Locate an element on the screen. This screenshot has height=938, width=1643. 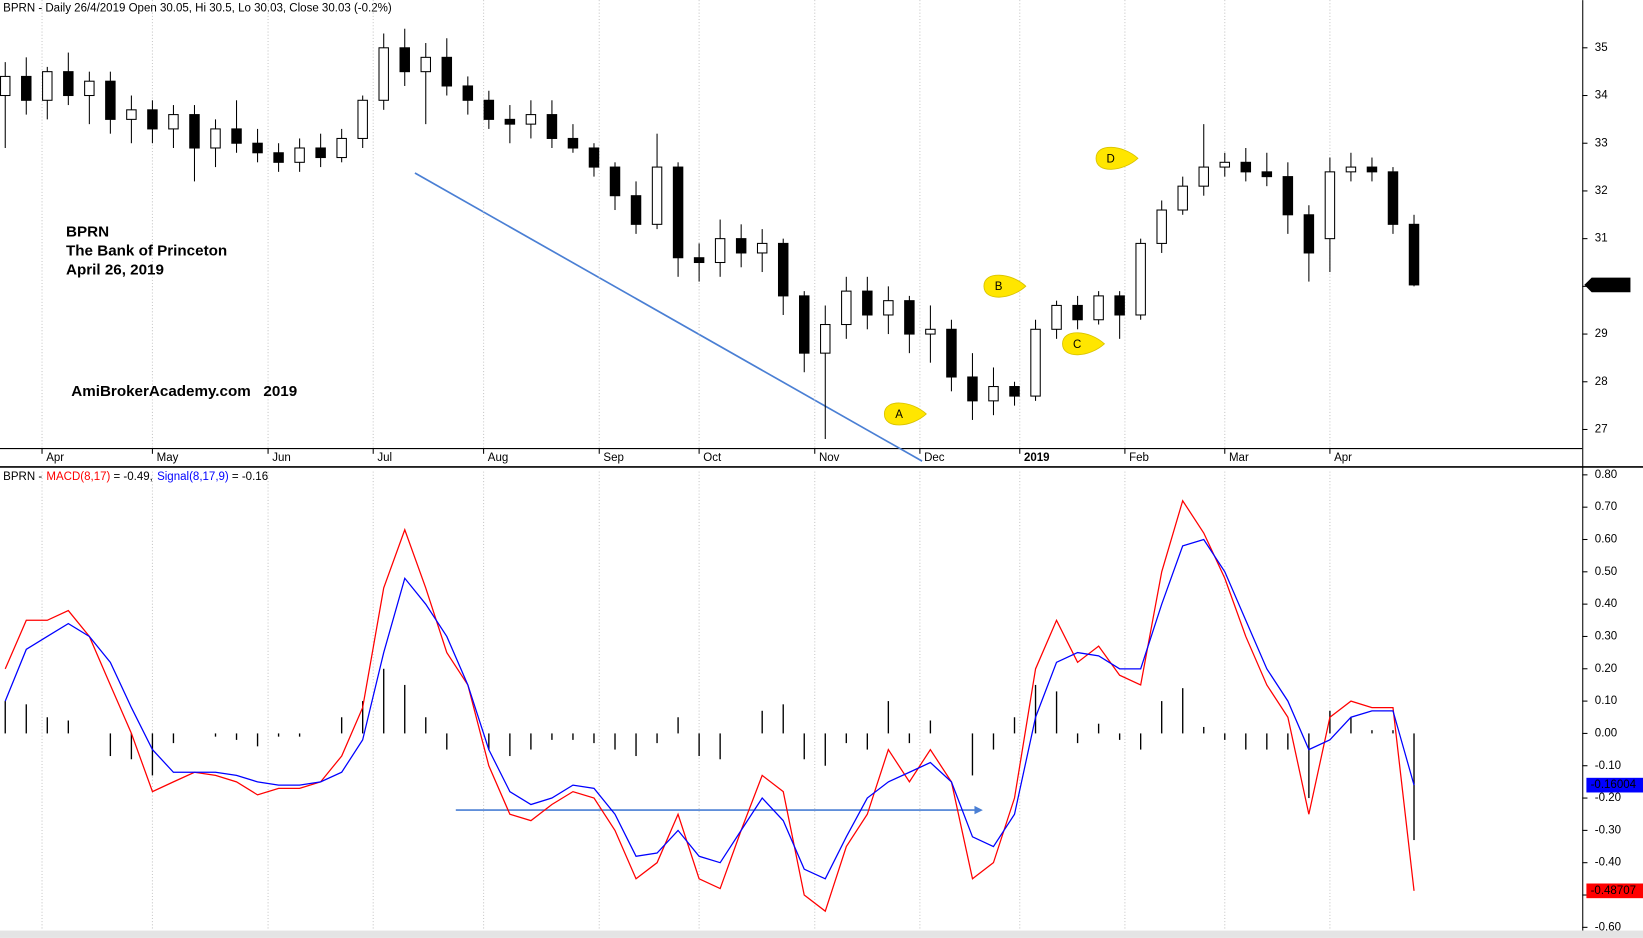
x-tick-label: Feb is located at coordinates (1139, 458).